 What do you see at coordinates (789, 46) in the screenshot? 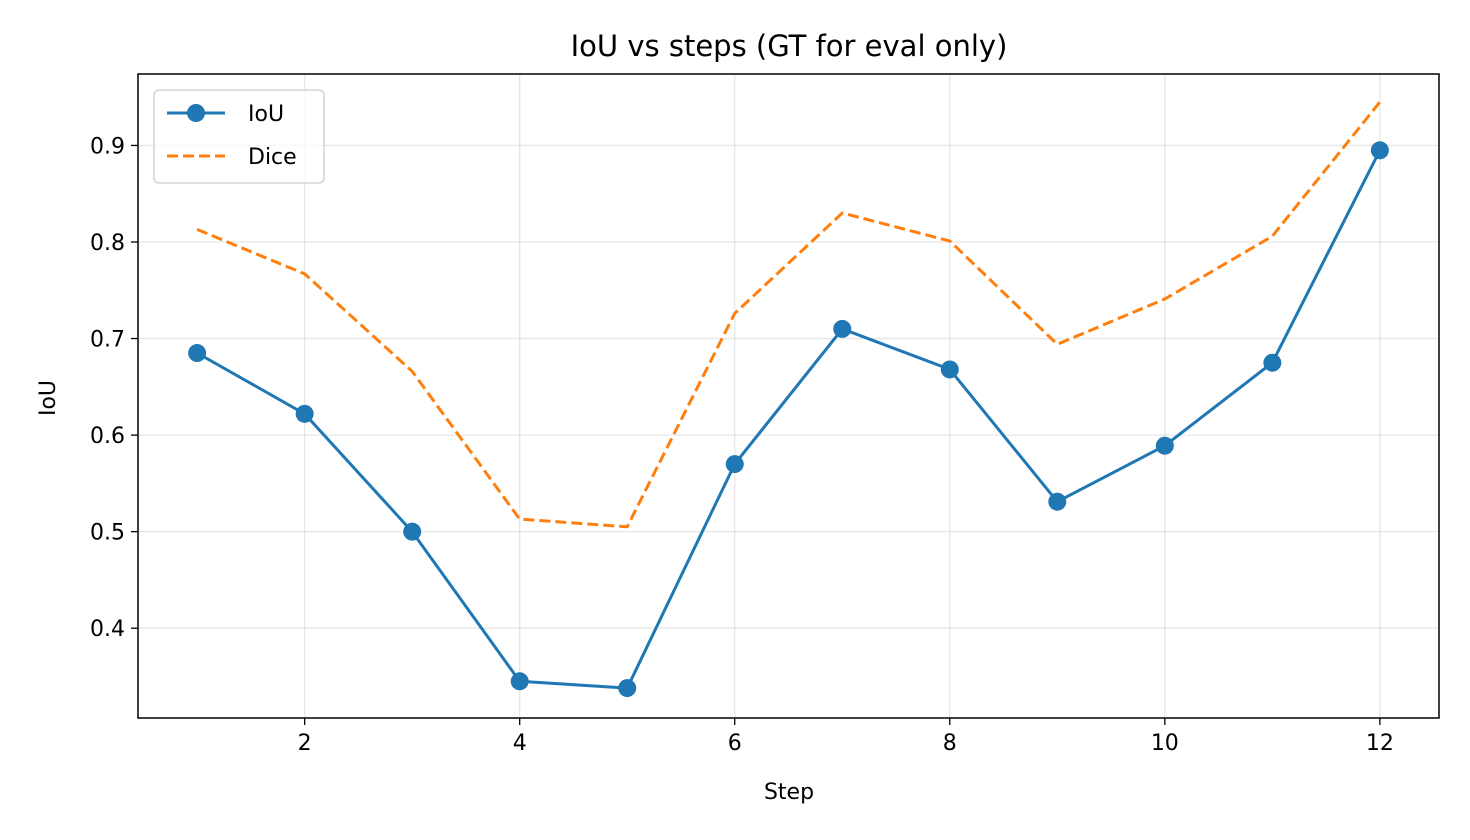
I see `chart-title: IoU vs steps (GT for eval only)` at bounding box center [789, 46].